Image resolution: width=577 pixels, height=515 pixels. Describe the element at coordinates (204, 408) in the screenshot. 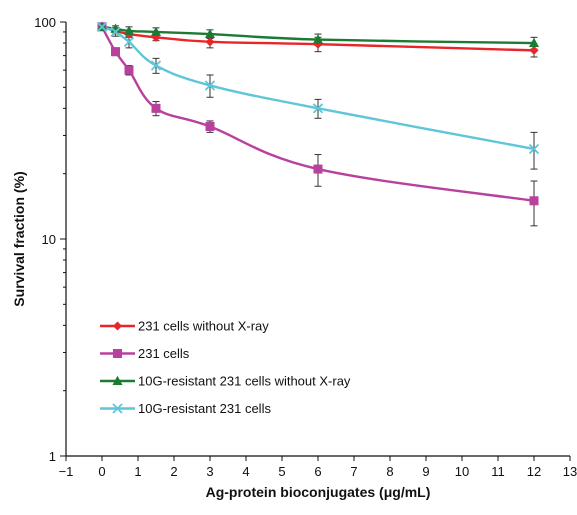

I see `legend-label: 10G-resistant 231 cells` at that location.